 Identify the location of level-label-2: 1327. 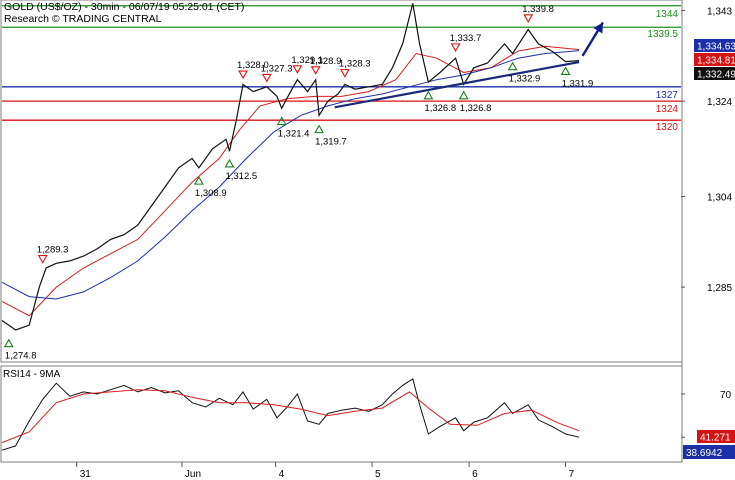
(667, 95).